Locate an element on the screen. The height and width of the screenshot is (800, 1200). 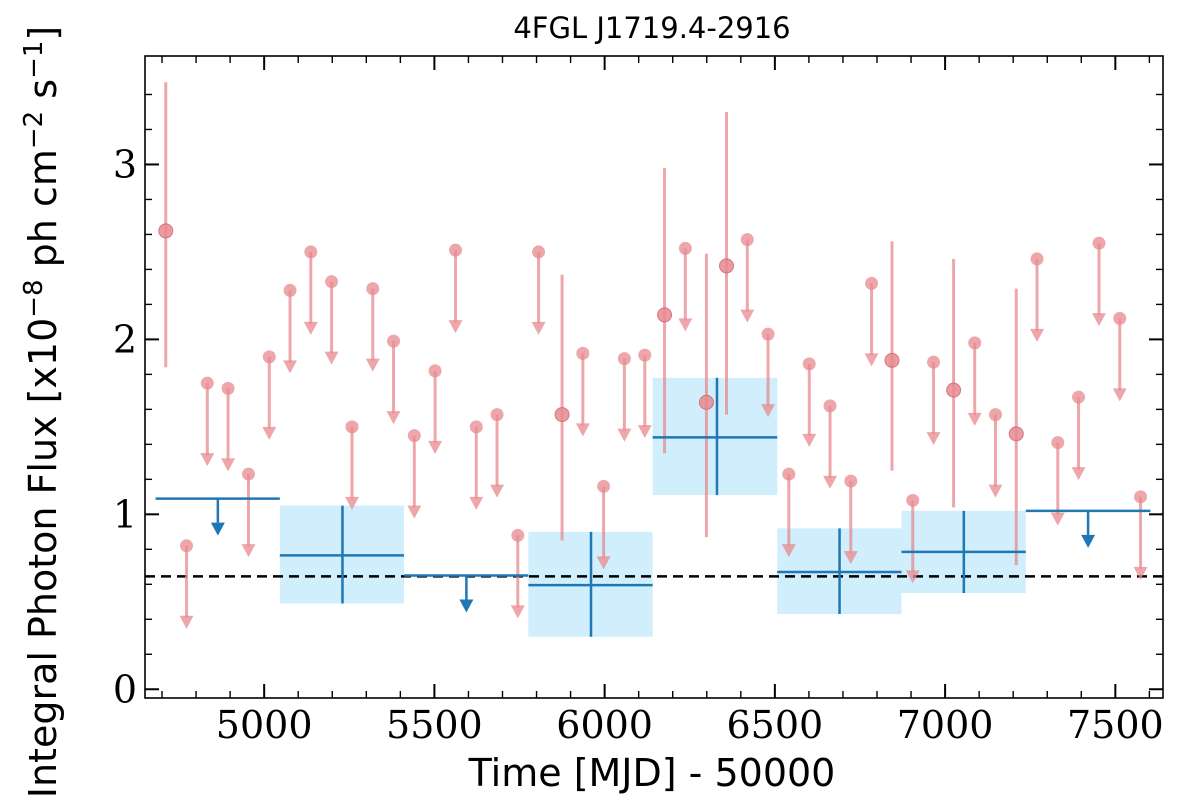
x-tick-label-5000: 5000 is located at coordinates (264, 725).